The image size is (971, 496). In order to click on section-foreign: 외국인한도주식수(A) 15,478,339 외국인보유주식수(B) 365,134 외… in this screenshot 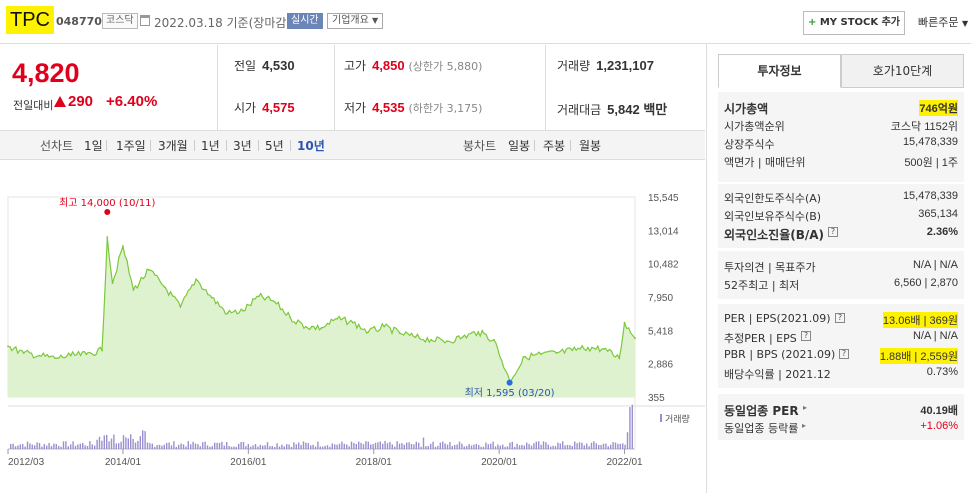, I will do `click(841, 216)`.